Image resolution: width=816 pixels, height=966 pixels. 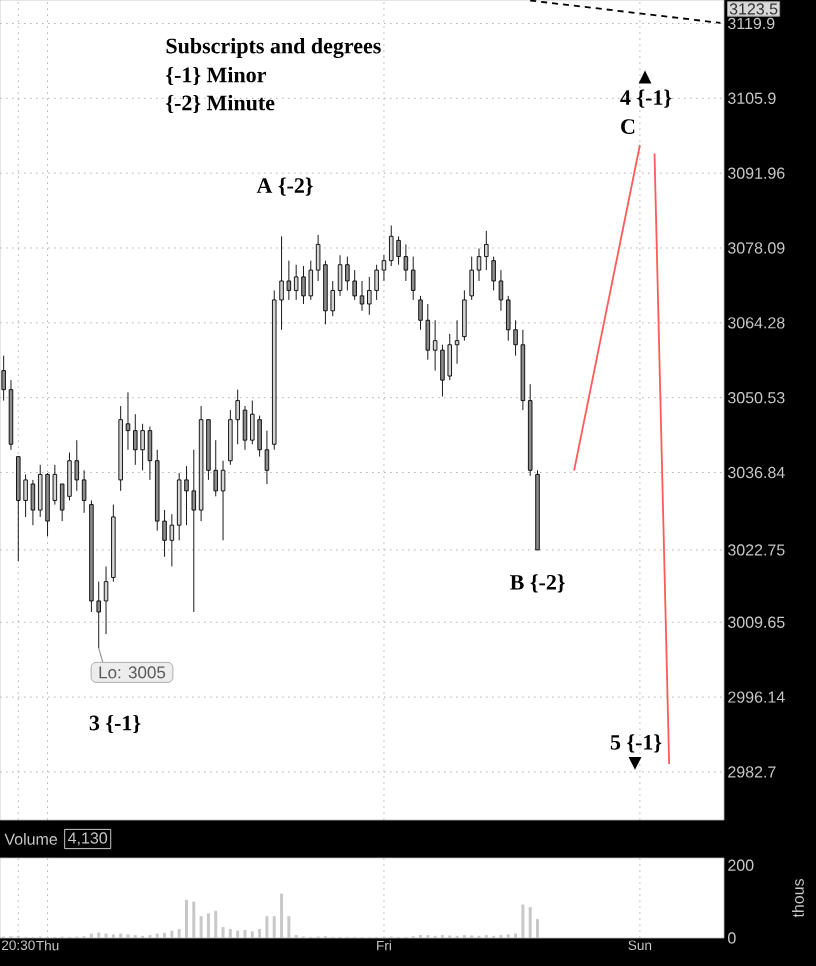 What do you see at coordinates (756, 323) in the screenshot?
I see `y-tick-label: 3064.28` at bounding box center [756, 323].